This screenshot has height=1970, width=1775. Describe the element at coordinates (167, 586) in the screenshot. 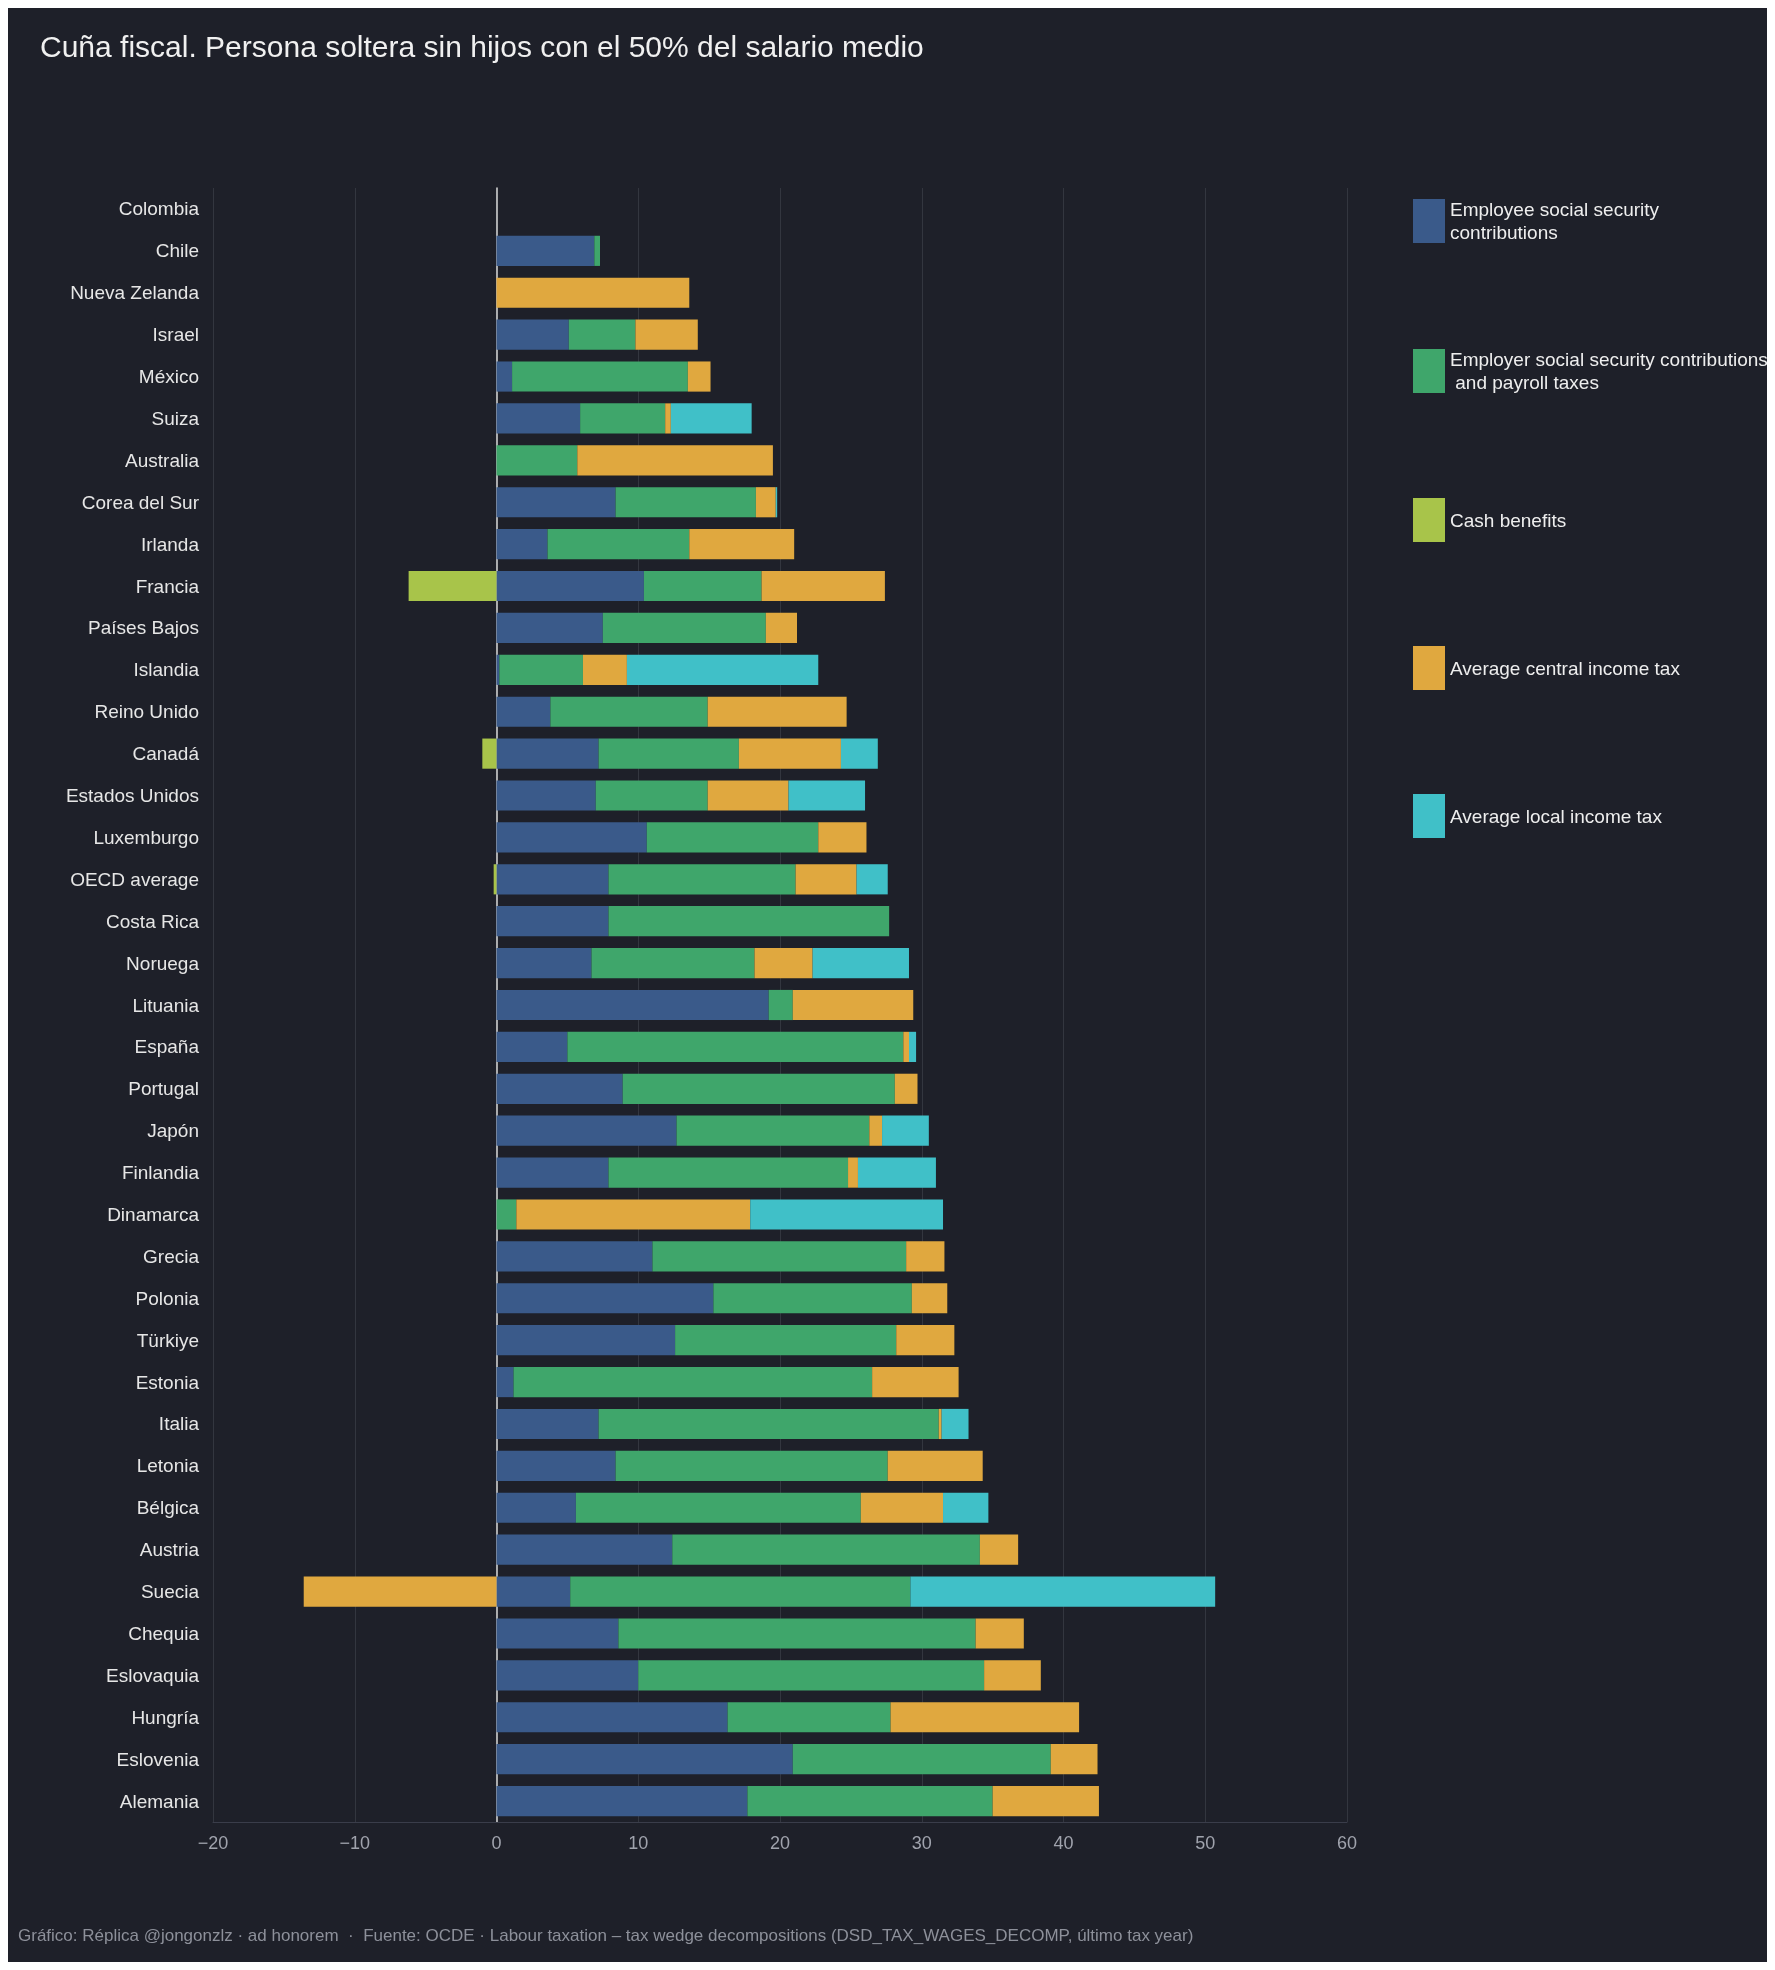

I see `y-tick-label: Francia` at that location.